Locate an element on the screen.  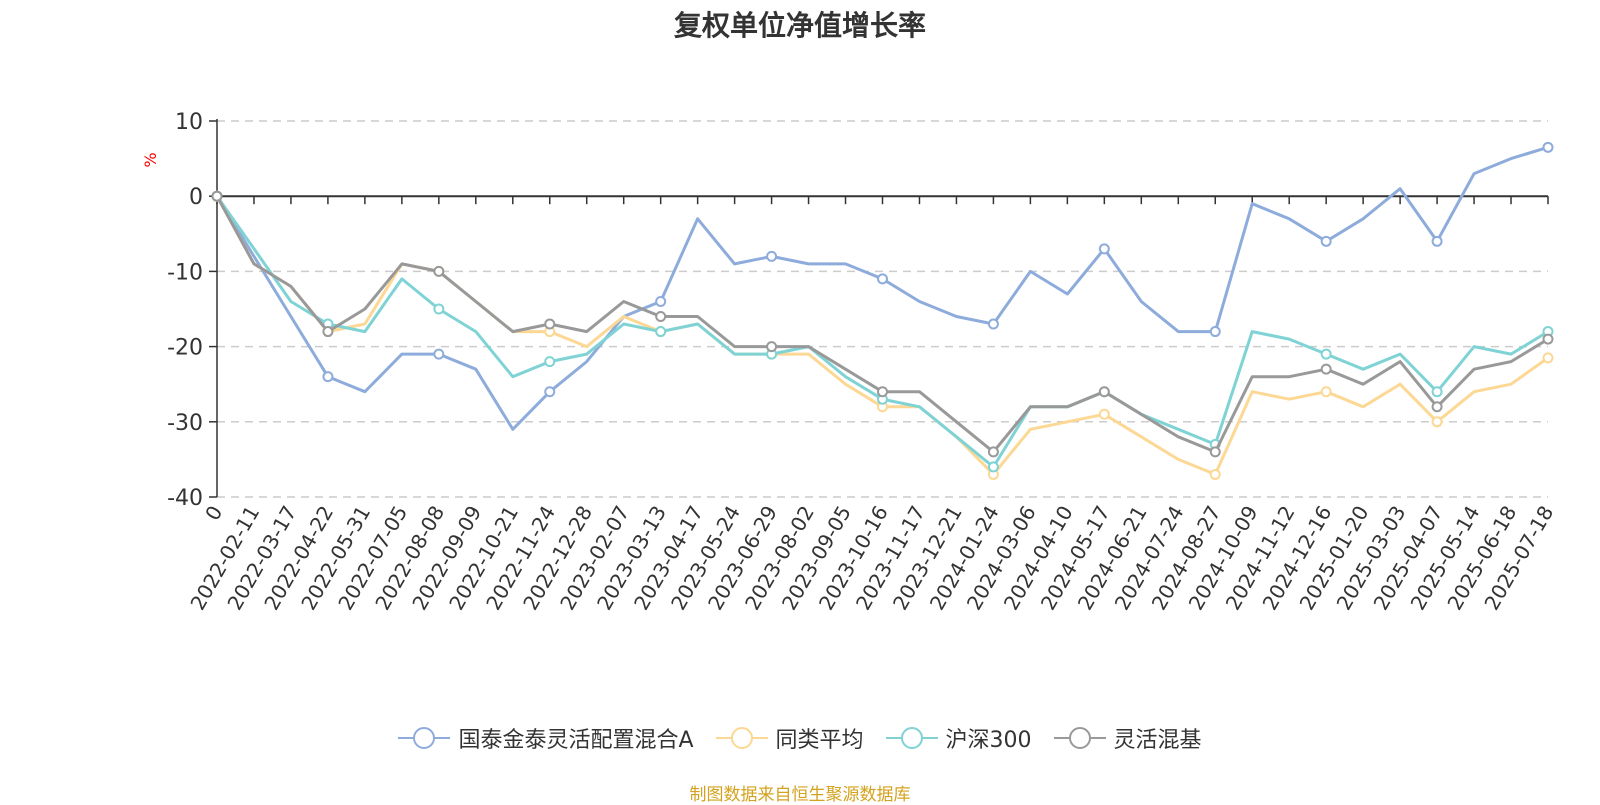
y-tick-label-4: -30 is located at coordinates (185, 423).